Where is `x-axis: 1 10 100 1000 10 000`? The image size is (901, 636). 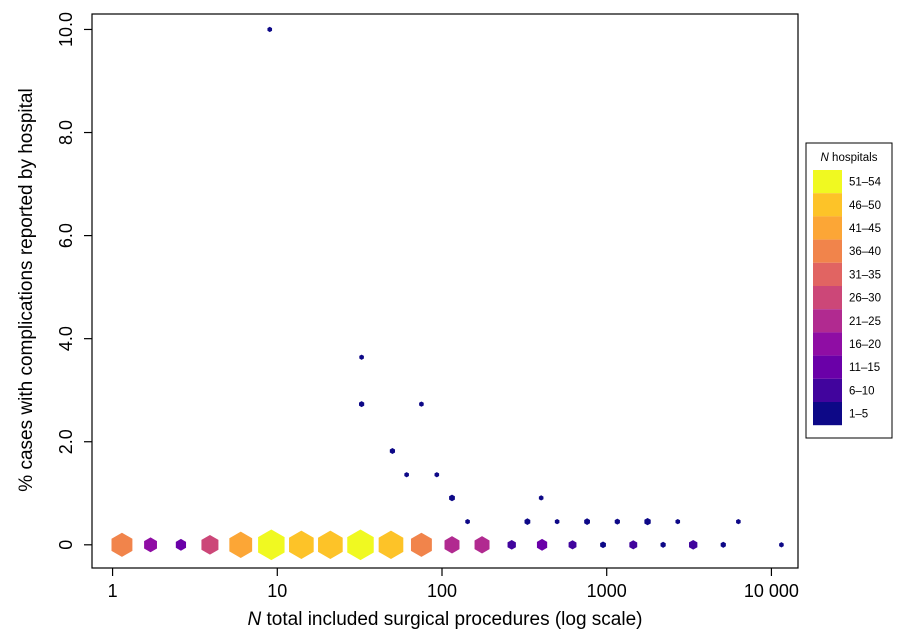
x-axis: 1 10 100 1000 10 000 is located at coordinates (453, 584).